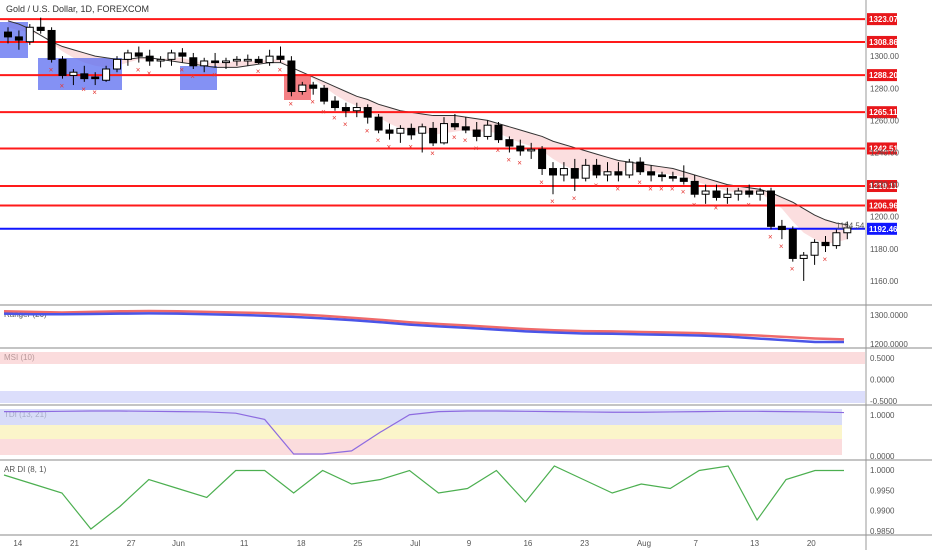  Describe the element at coordinates (884, 56) in the screenshot. I see `y-tick-label: 1300.00` at that location.